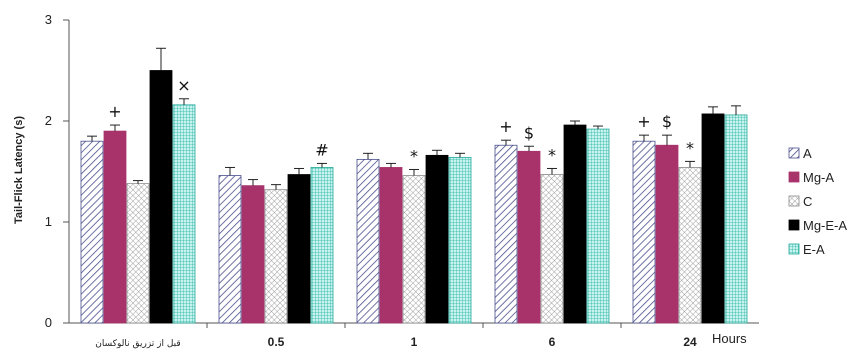 This screenshot has width=862, height=349. I want to click on legend-item: Mg-A, so click(811, 177).